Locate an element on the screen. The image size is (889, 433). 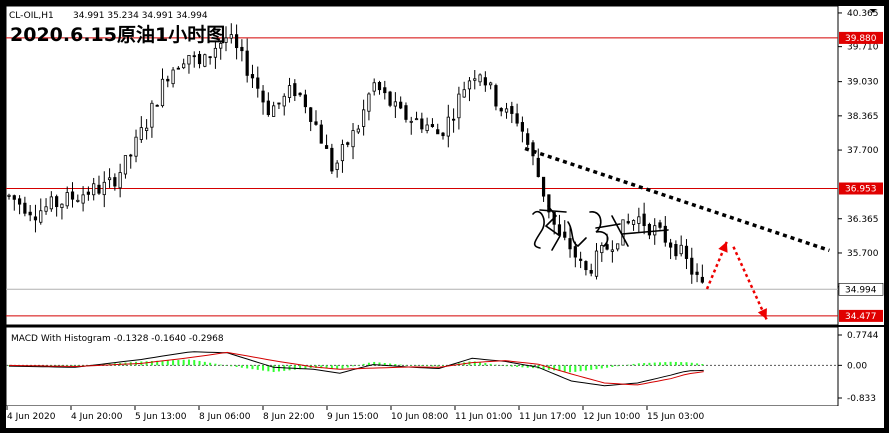
time-tick-label: 15 Jun 03:00 is located at coordinates (675, 417).